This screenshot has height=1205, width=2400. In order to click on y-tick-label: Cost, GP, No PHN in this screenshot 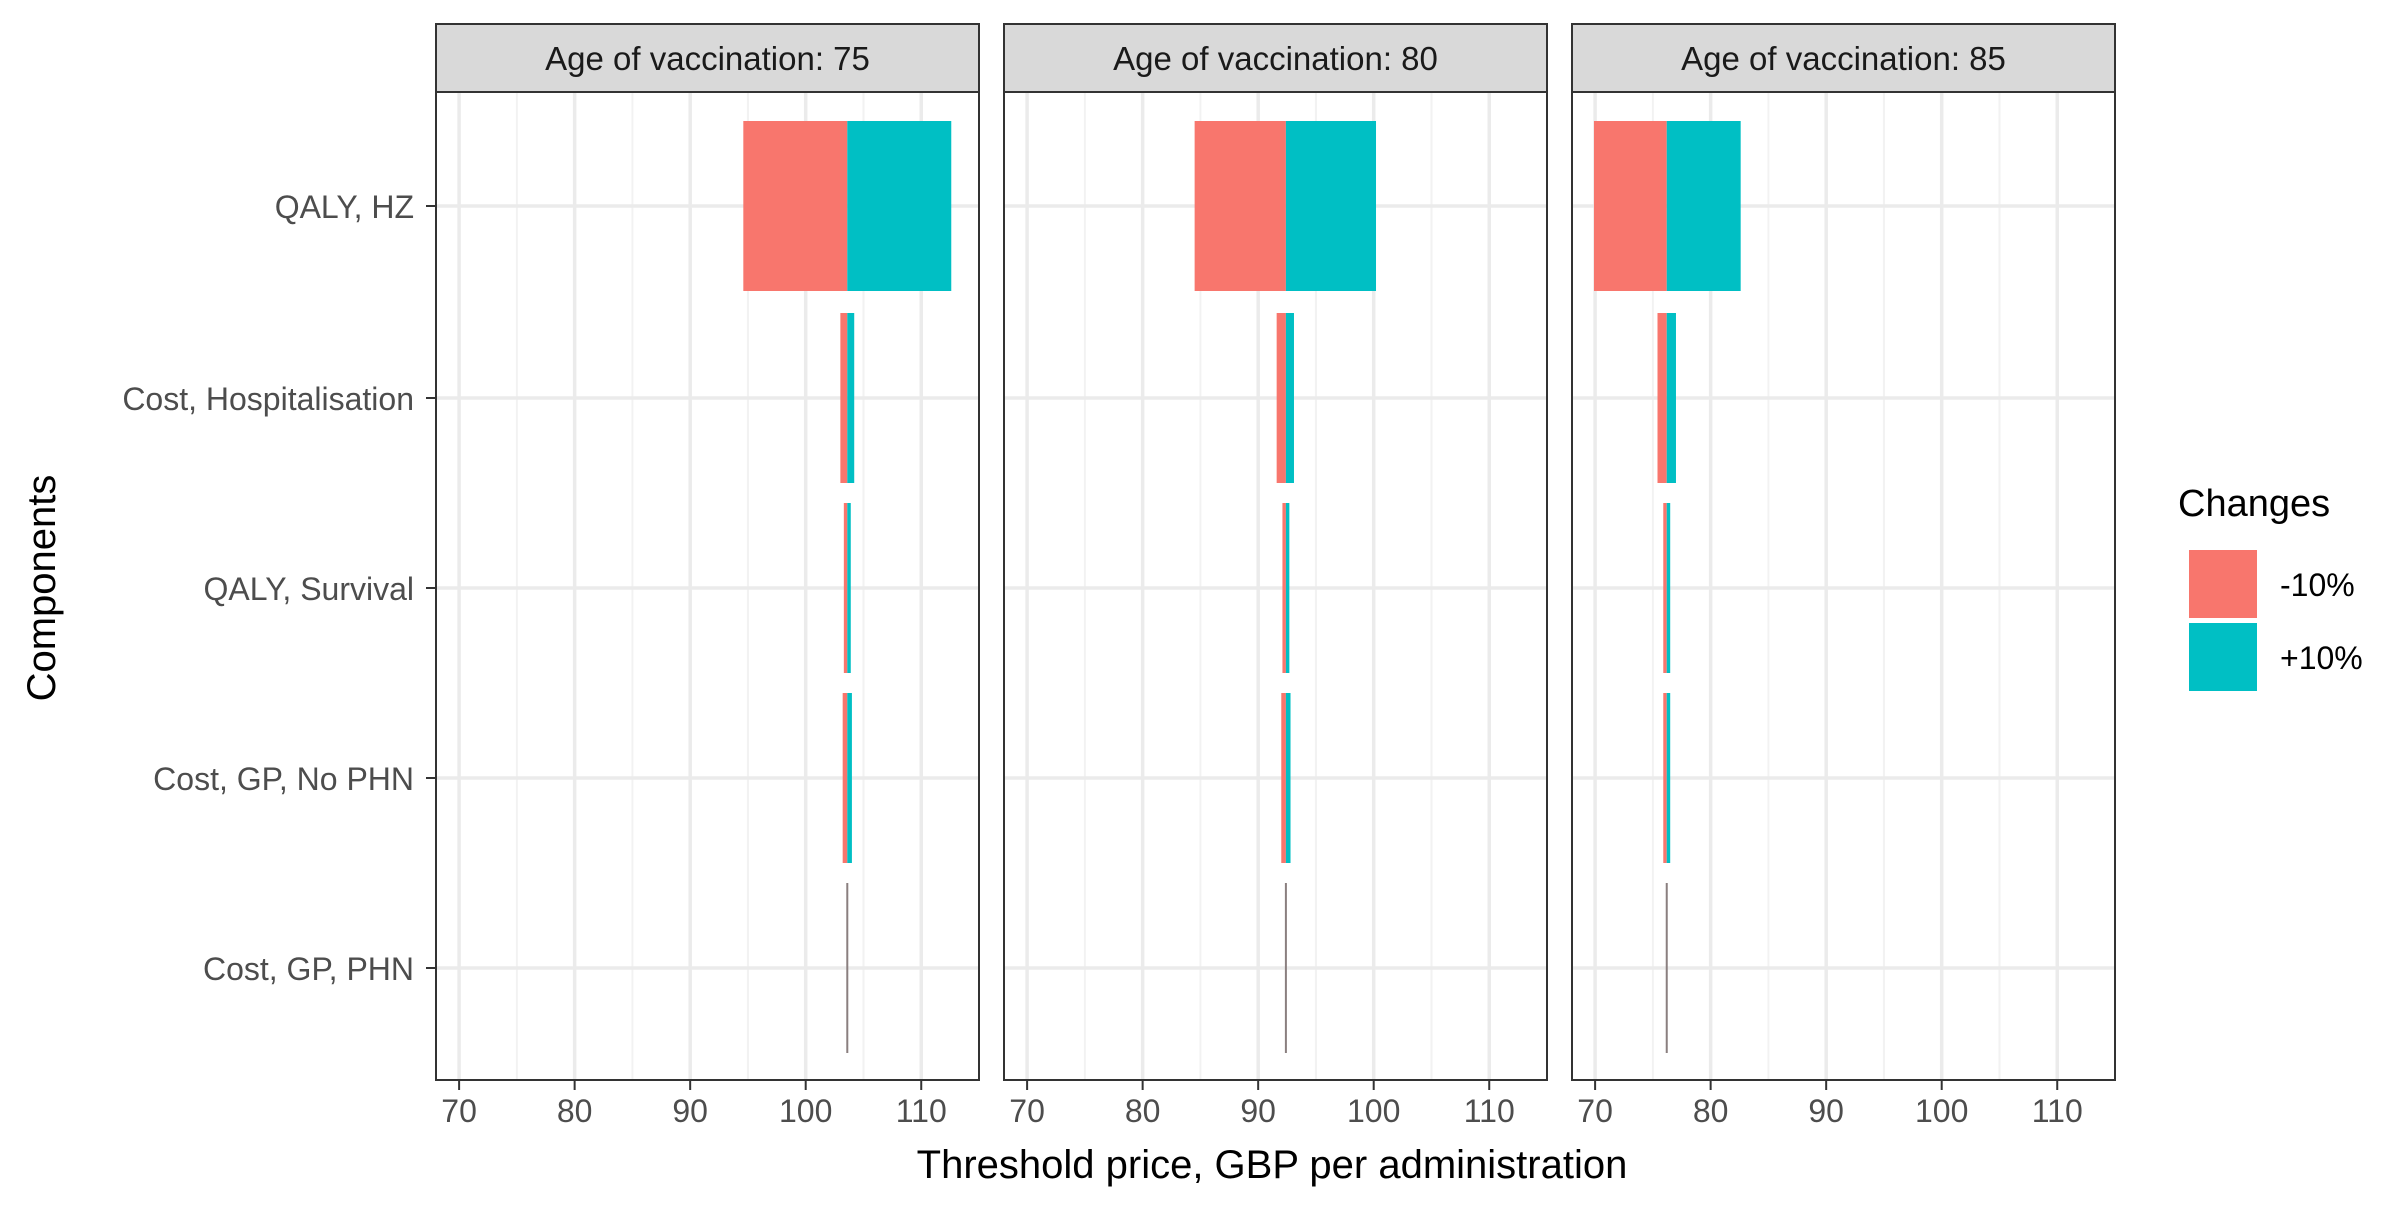, I will do `click(283, 779)`.